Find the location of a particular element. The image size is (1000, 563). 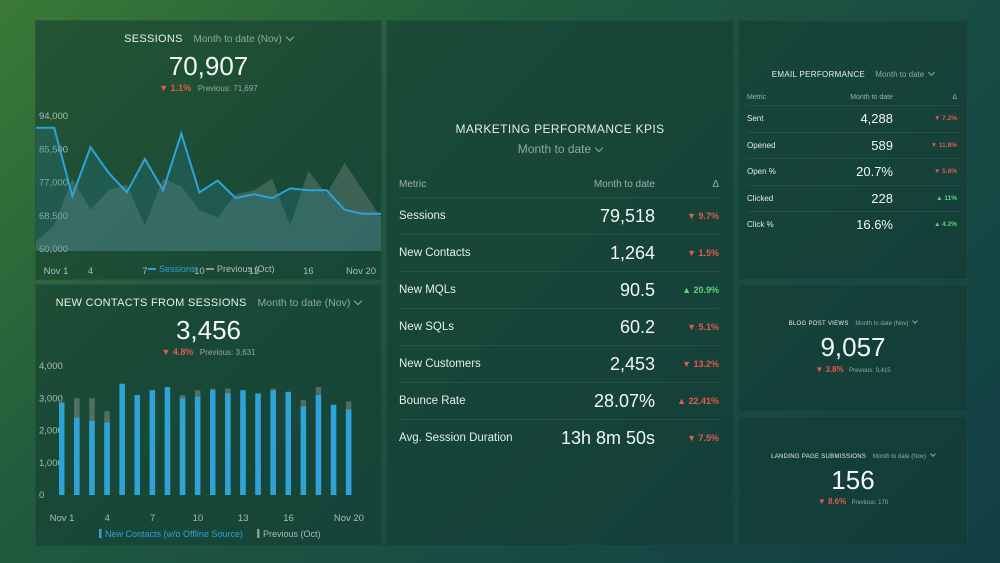

contacts-y-tick: 1,000 is located at coordinates (51, 463).